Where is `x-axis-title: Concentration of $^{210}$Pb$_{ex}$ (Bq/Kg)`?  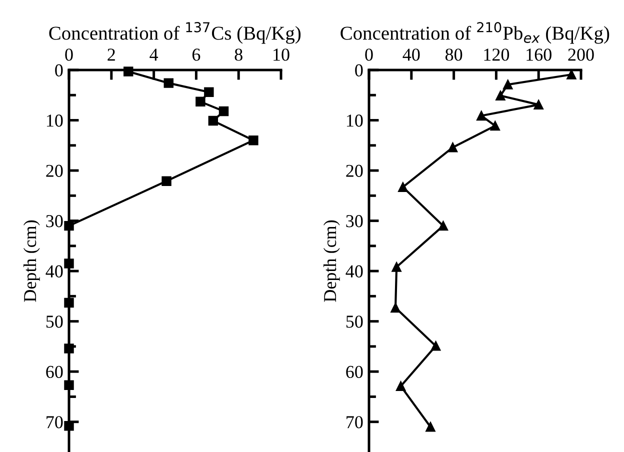
x-axis-title: Concentration of $^{210}$Pb$_{ex}$ (Bq/Kg) is located at coordinates (475, 33).